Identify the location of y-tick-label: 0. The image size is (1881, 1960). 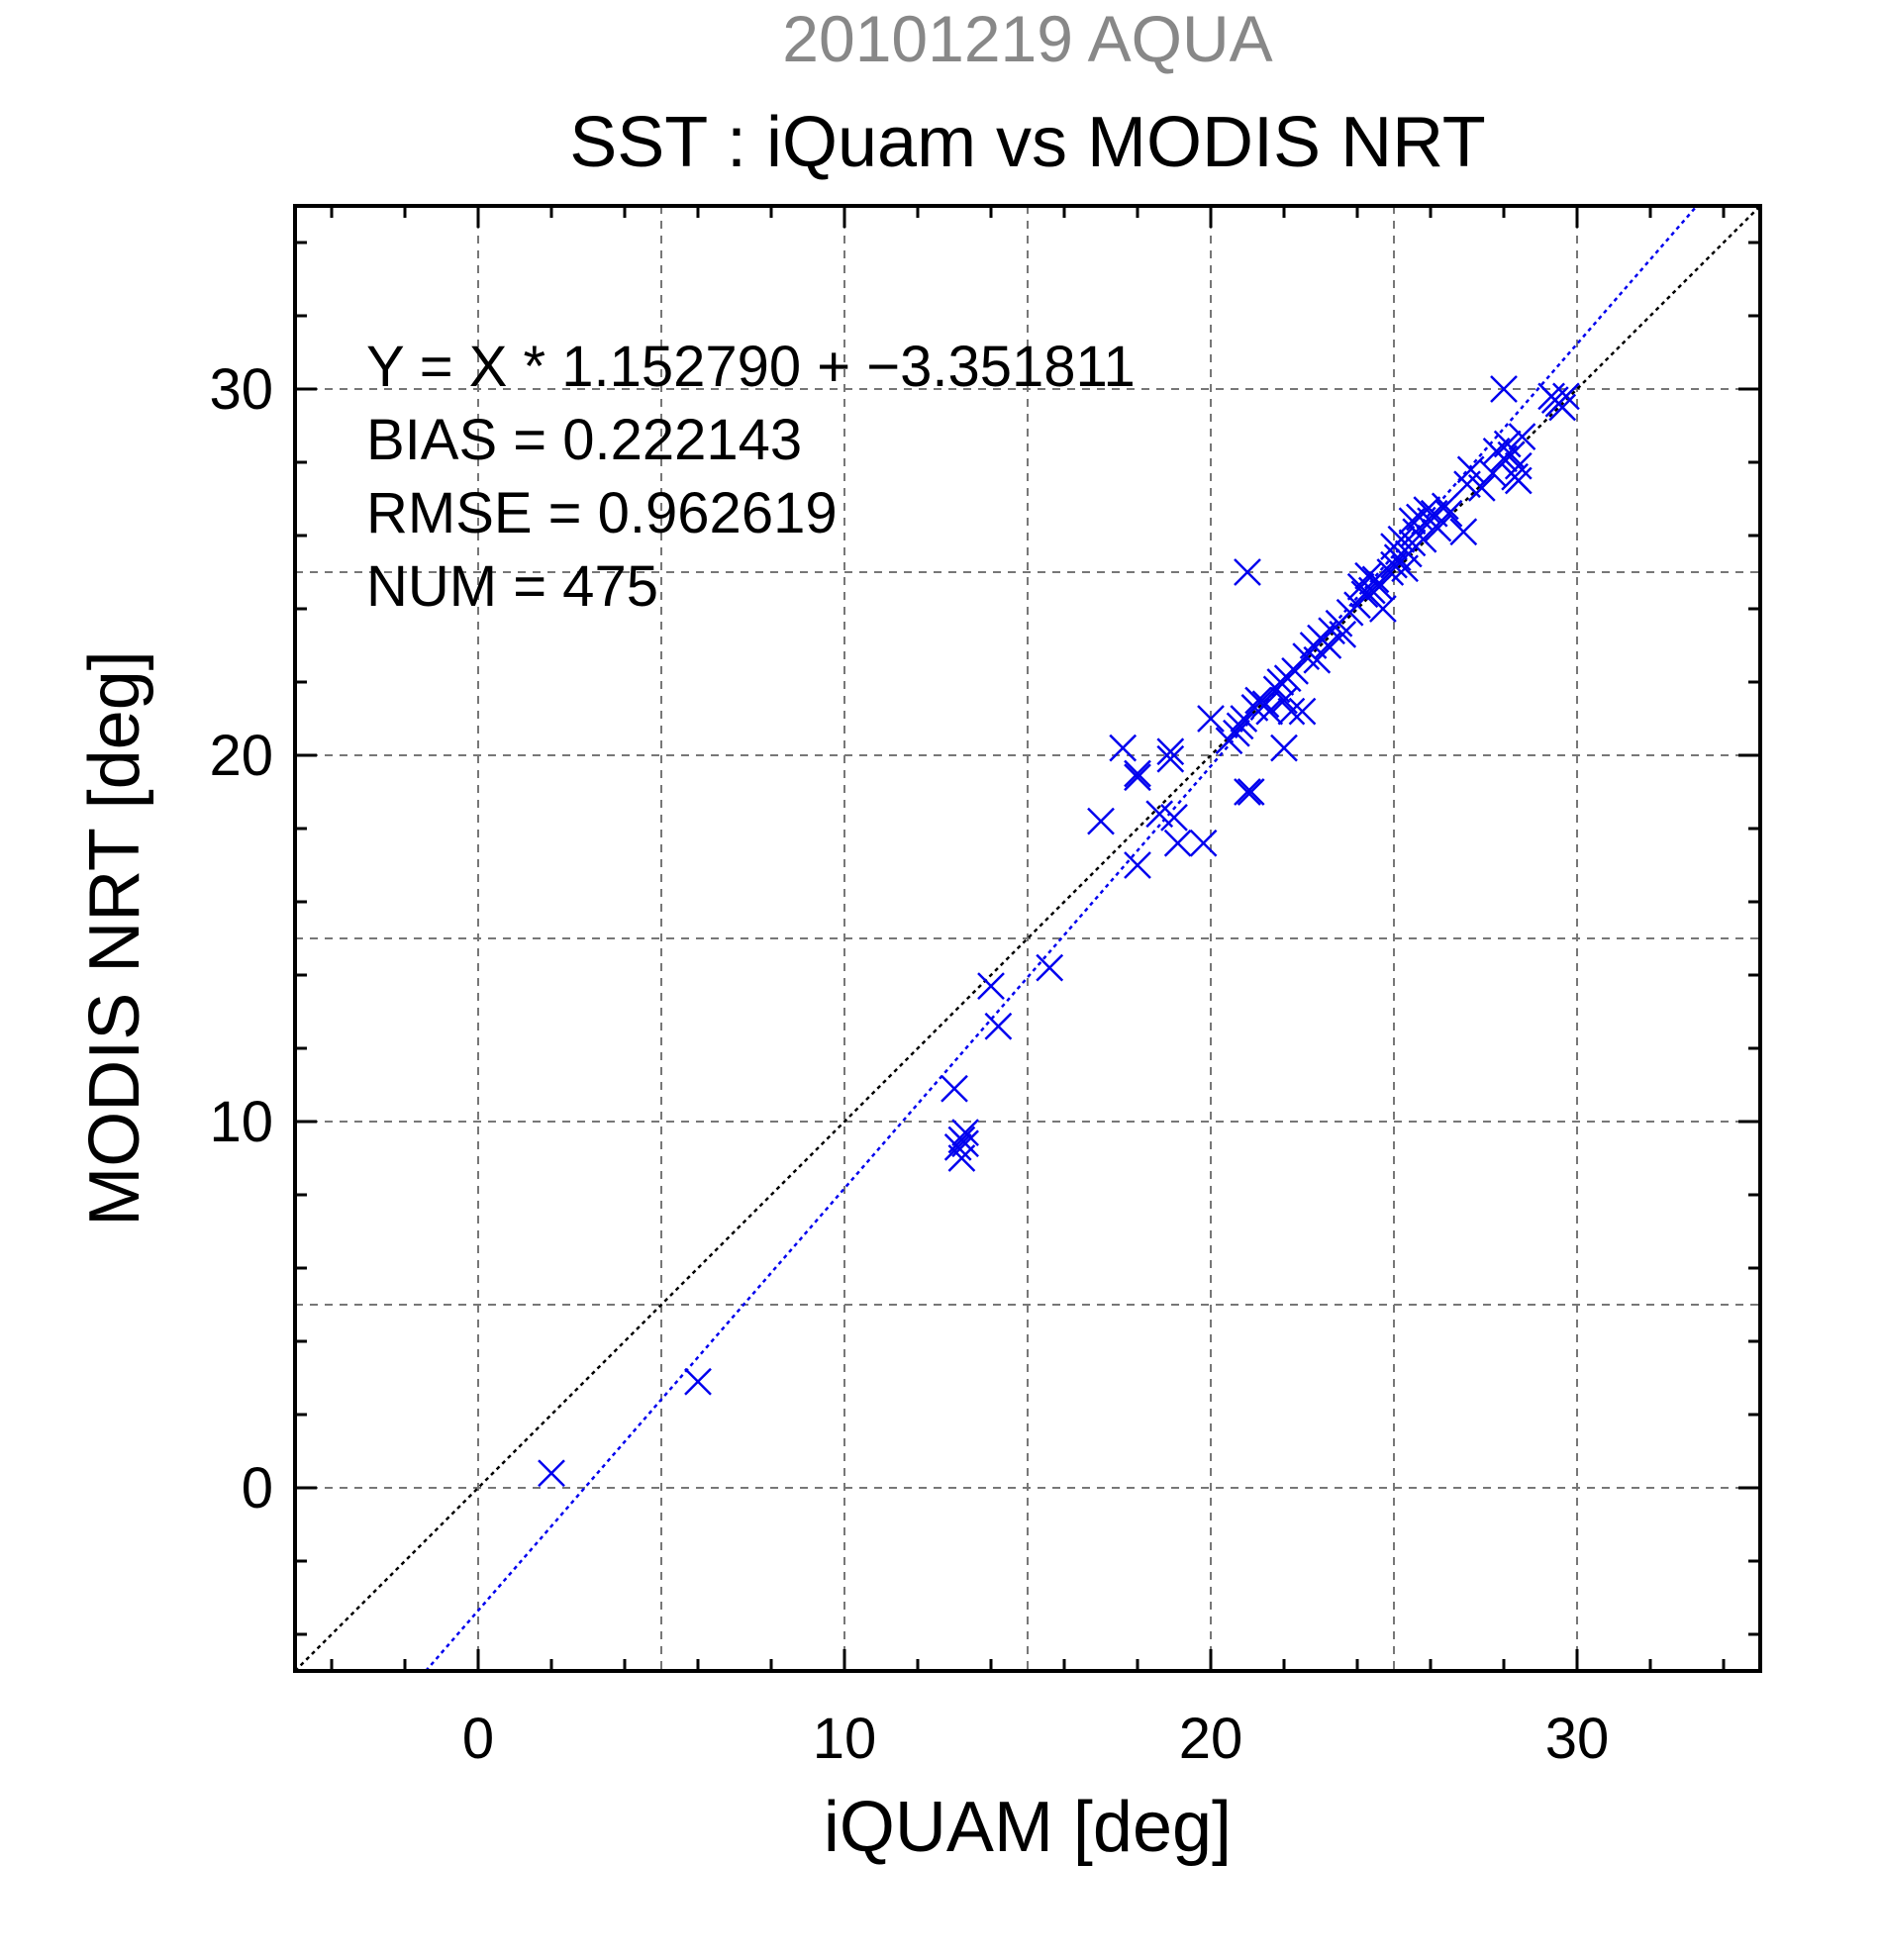
(257, 1488).